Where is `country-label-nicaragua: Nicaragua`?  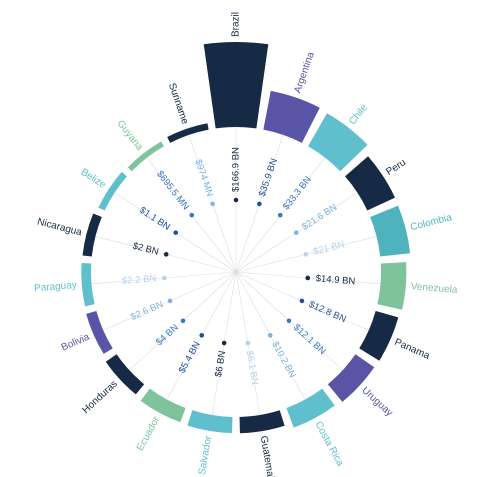 country-label-nicaragua: Nicaragua is located at coordinates (59, 228).